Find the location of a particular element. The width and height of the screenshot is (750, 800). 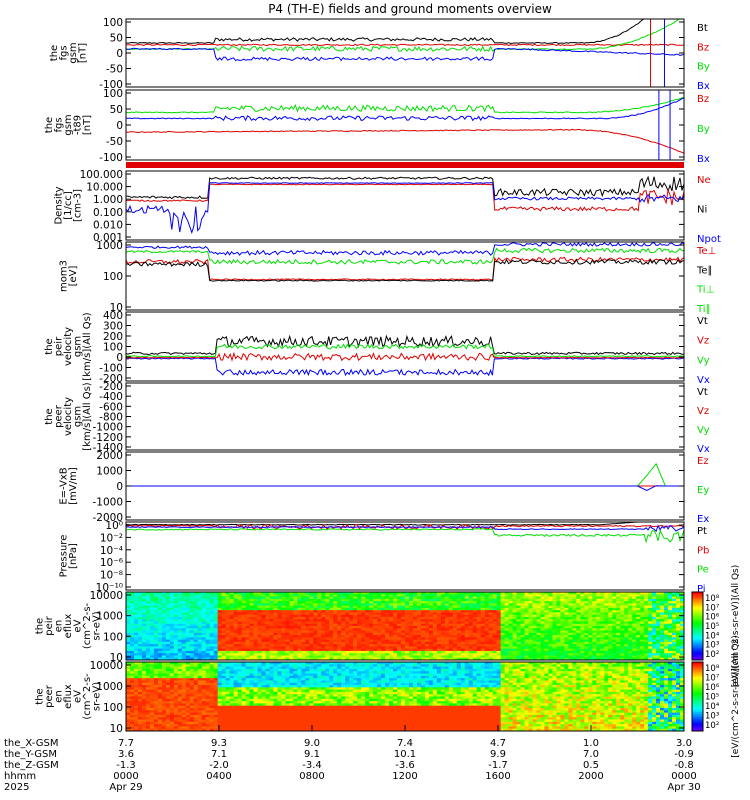

x-tick-date: Apr 30 is located at coordinates (683, 787).